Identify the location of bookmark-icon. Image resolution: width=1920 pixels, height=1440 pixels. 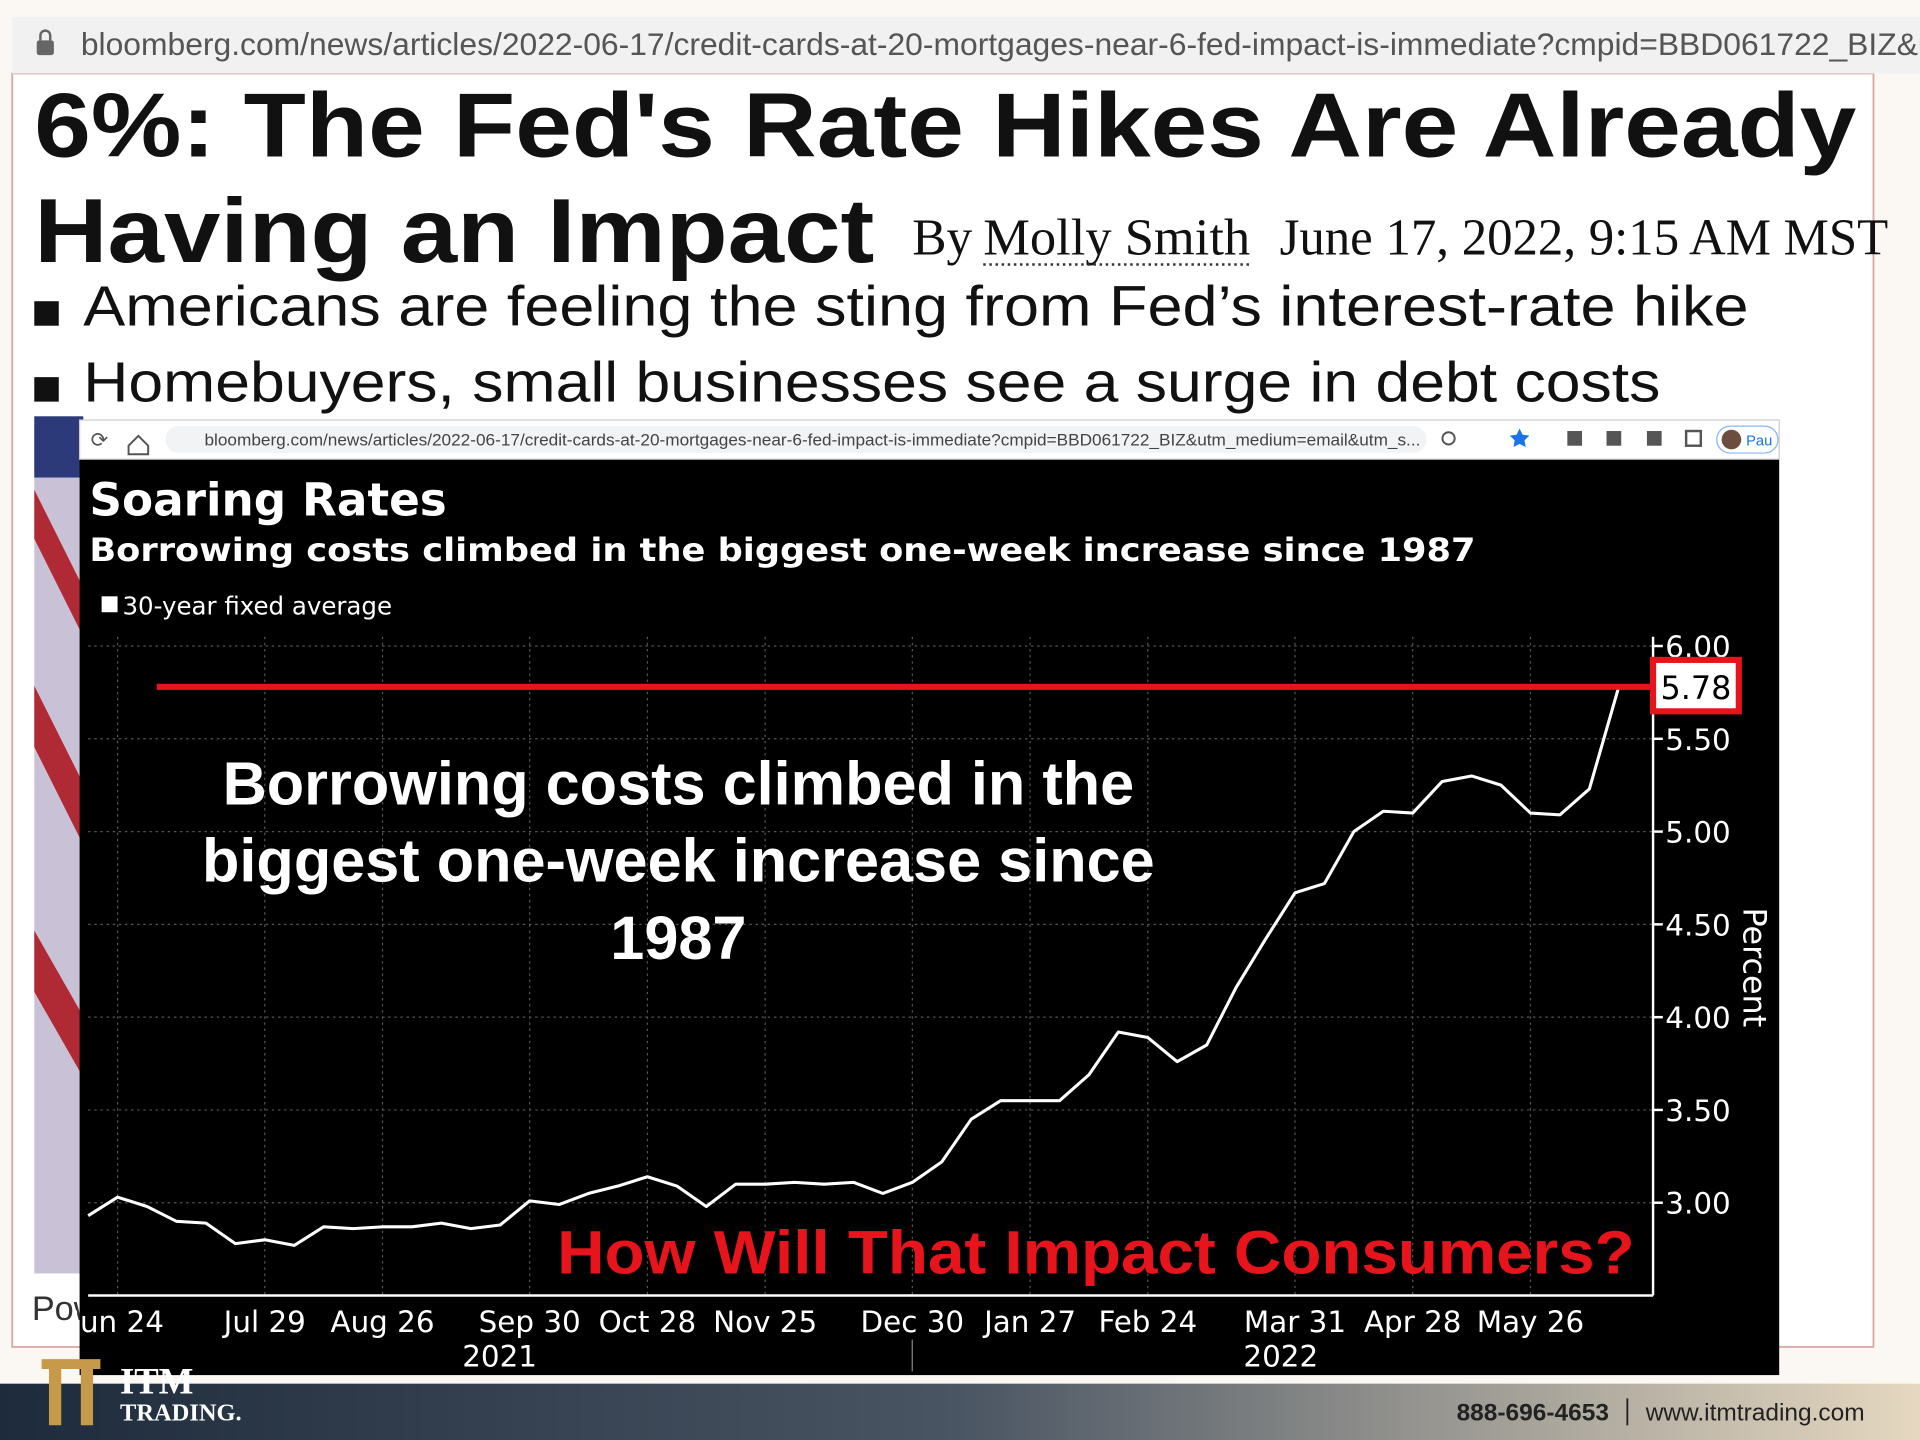
(1519, 438).